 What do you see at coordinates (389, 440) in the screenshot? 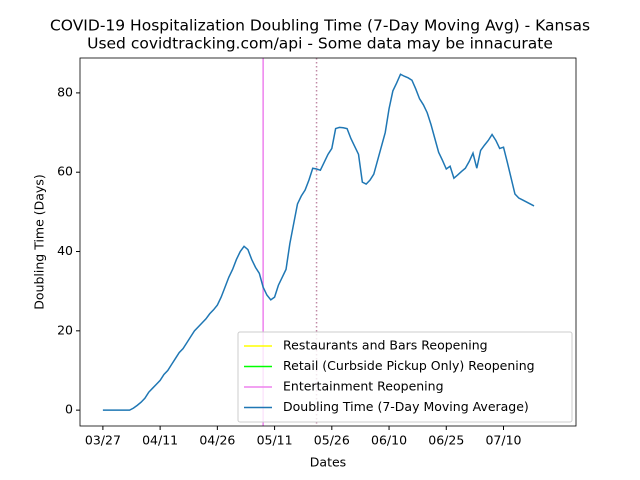
I see `x-tick-label: 06/10` at bounding box center [389, 440].